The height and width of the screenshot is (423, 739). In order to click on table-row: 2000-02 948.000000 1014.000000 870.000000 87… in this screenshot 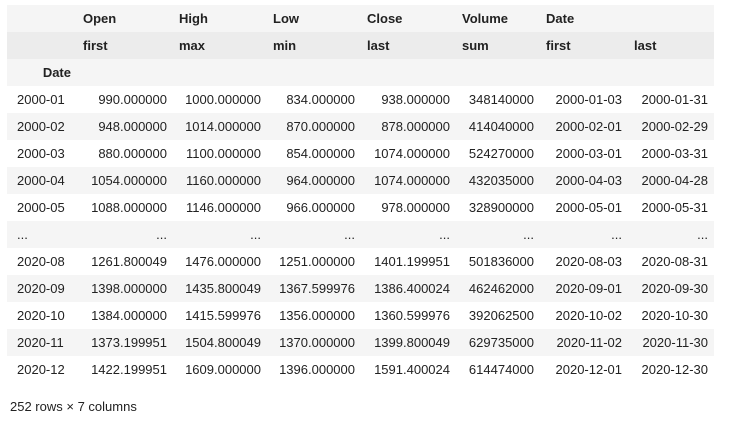, I will do `click(360, 126)`.